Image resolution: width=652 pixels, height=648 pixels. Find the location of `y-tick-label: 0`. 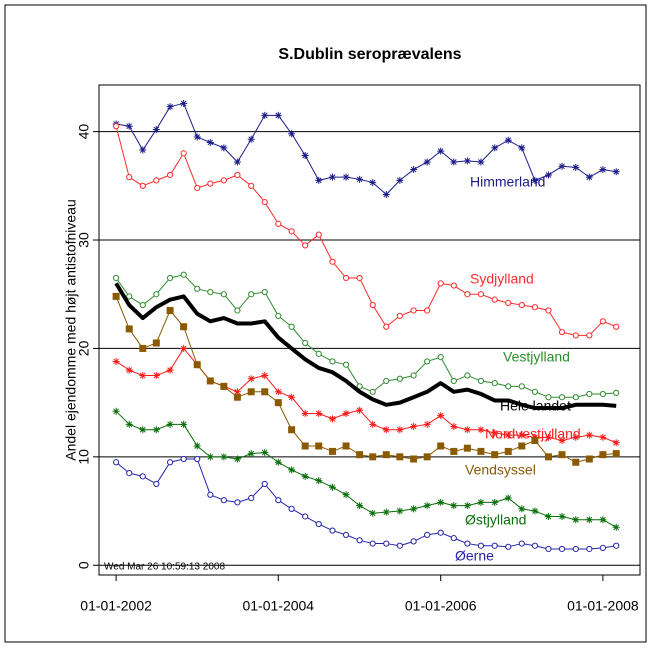

y-tick-label: 0 is located at coordinates (84, 565).